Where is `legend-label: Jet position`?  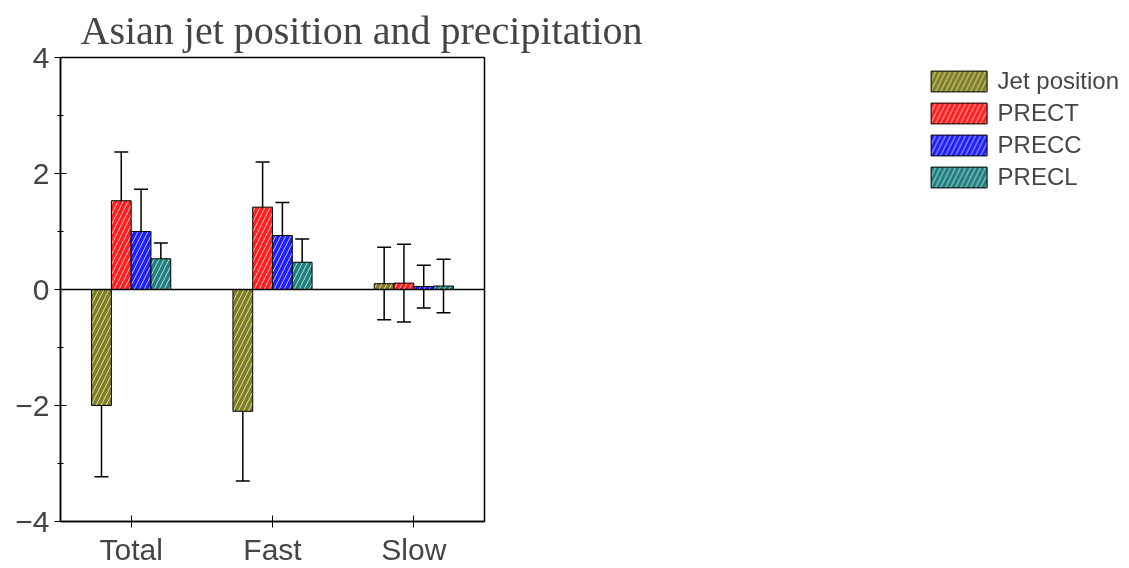
legend-label: Jet position is located at coordinates (1058, 81).